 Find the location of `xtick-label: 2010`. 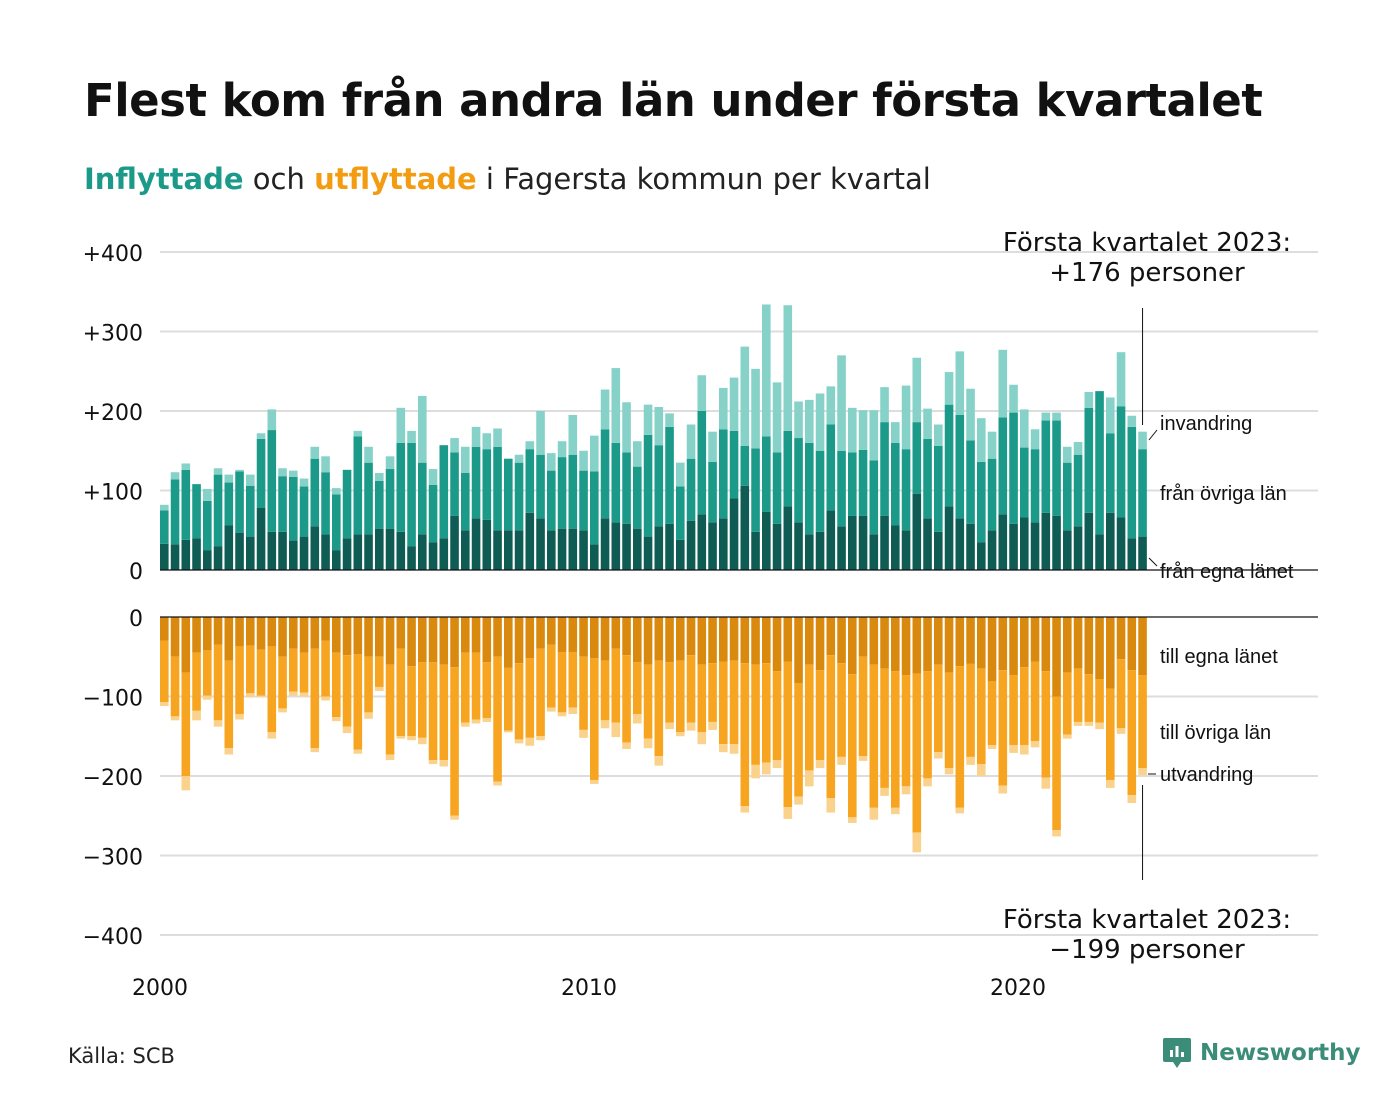

xtick-label: 2010 is located at coordinates (589, 988).